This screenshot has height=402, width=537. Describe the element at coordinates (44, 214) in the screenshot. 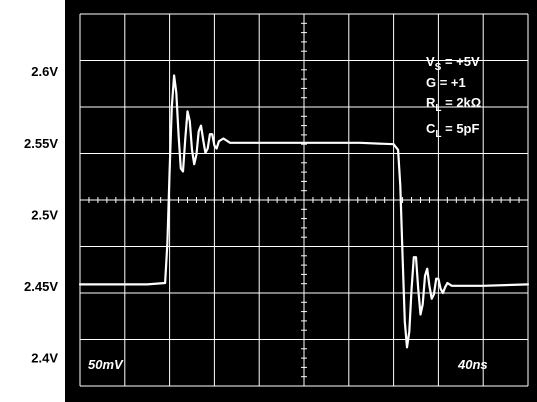

I see `y-tick-label: 2.5V` at that location.